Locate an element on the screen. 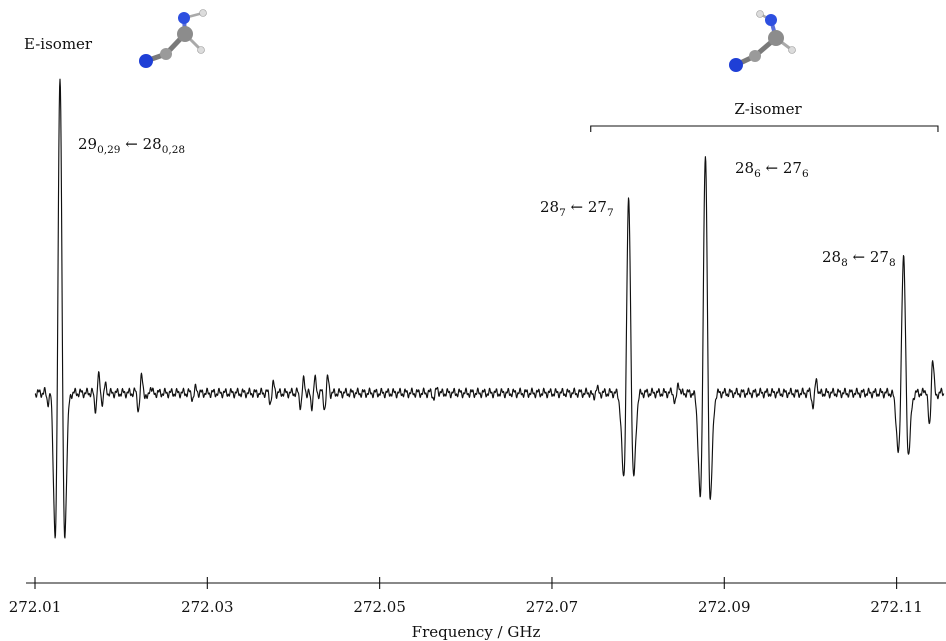 Image resolution: width=946 pixels, height=641 pixels. z-isomer-label: Z-isomer is located at coordinates (768, 109).